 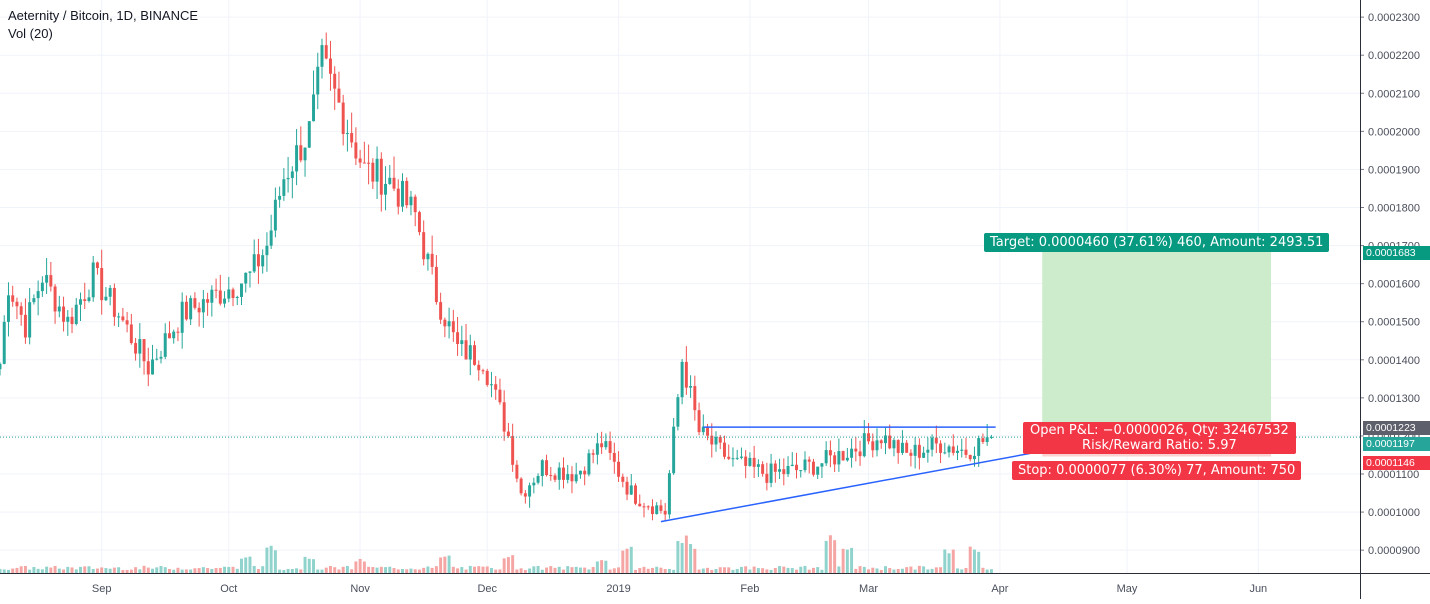 What do you see at coordinates (1394, 208) in the screenshot?
I see `y-tick-label: 0.0001800` at bounding box center [1394, 208].